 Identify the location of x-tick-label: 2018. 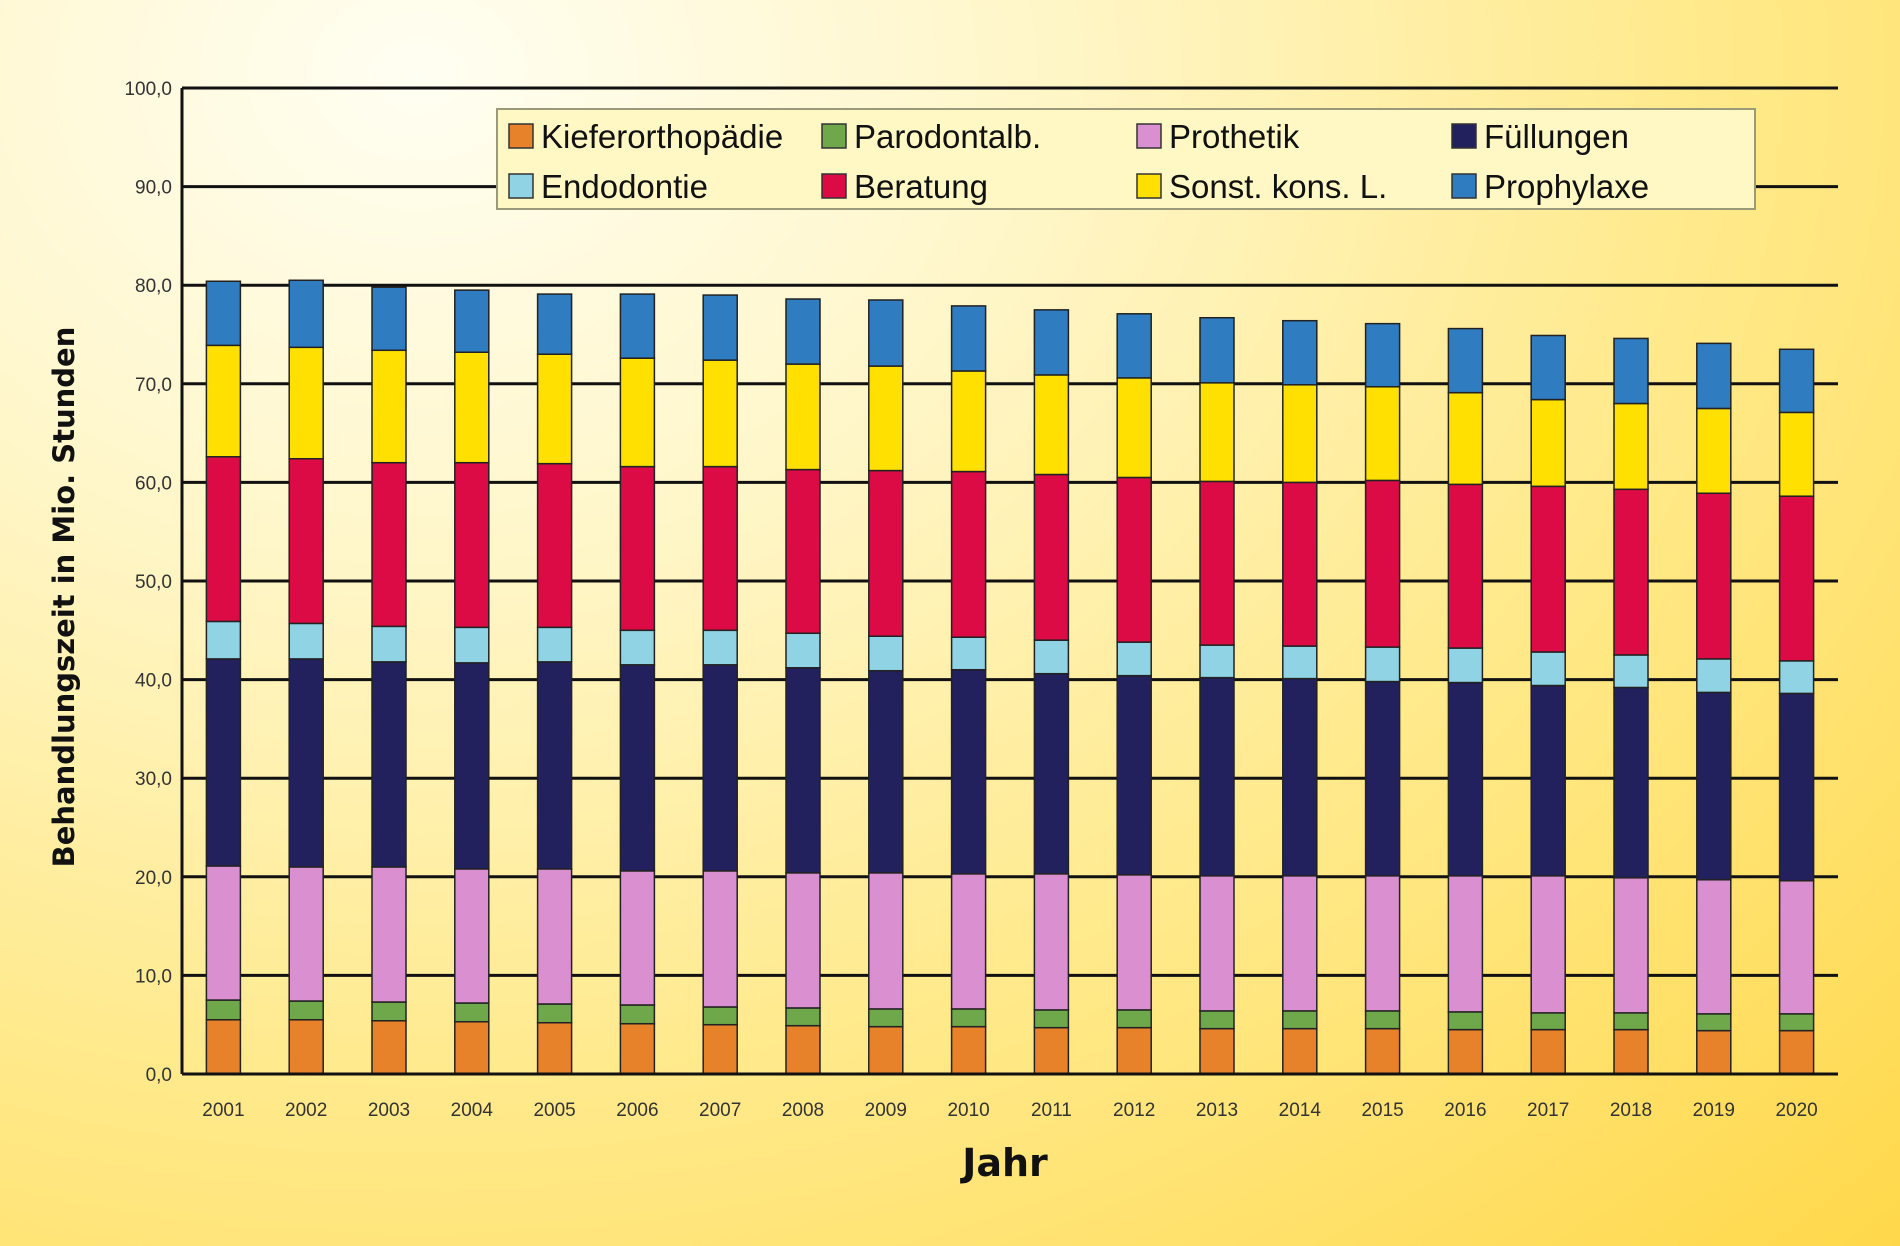
(1631, 1110).